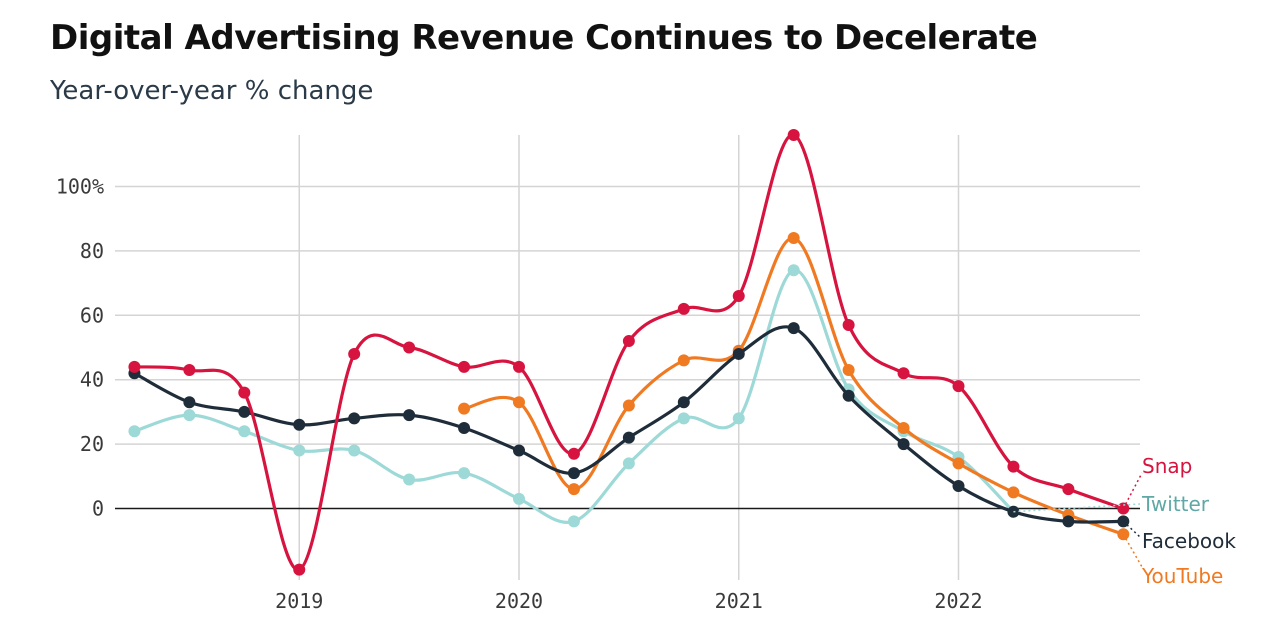 This screenshot has height=644, width=1280. I want to click on y-tick-label: 100%, so click(80, 187).